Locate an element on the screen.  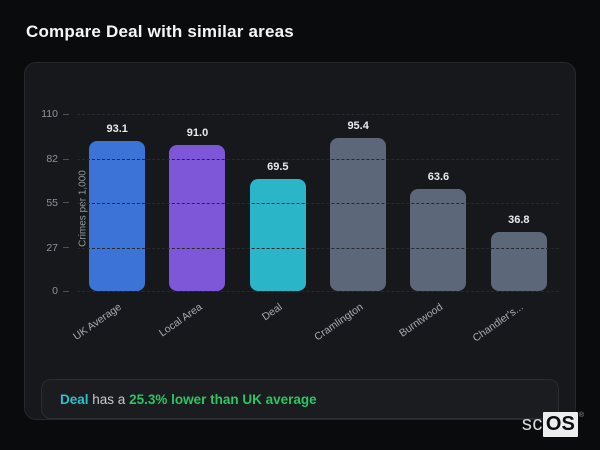
bar-slot: 93.1 UK Average is located at coordinates (114, 228).